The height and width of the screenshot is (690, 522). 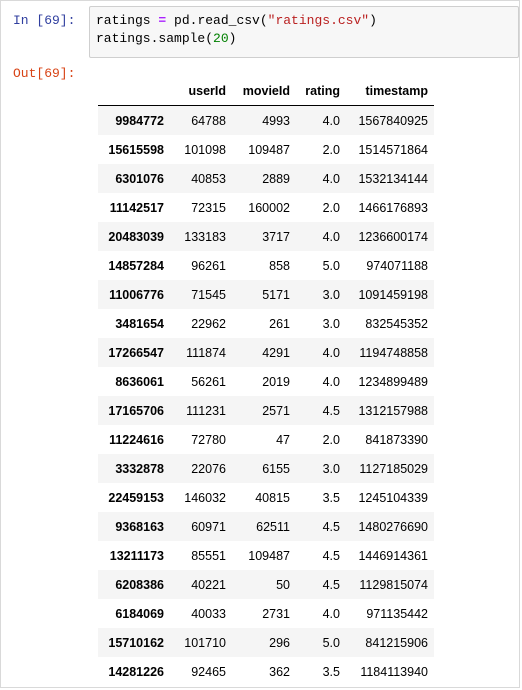 I want to click on column-header-timestamp: timestamp, so click(x=390, y=91).